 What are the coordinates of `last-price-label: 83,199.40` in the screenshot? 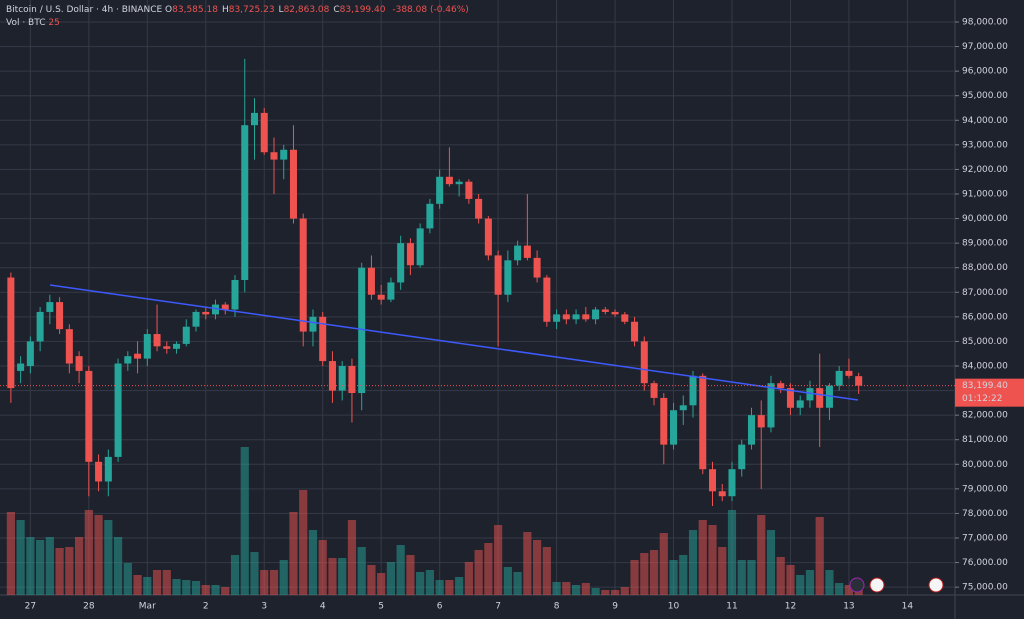 It's located at (985, 386).